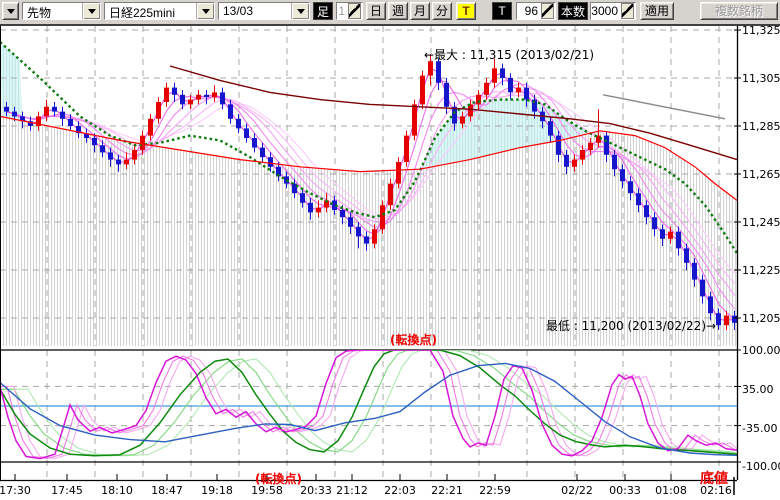 Image resolution: width=780 pixels, height=500 pixels. What do you see at coordinates (509, 55) in the screenshot?
I see `max-price-annotation: ←最大 : 11,315 (2013/02/21)` at bounding box center [509, 55].